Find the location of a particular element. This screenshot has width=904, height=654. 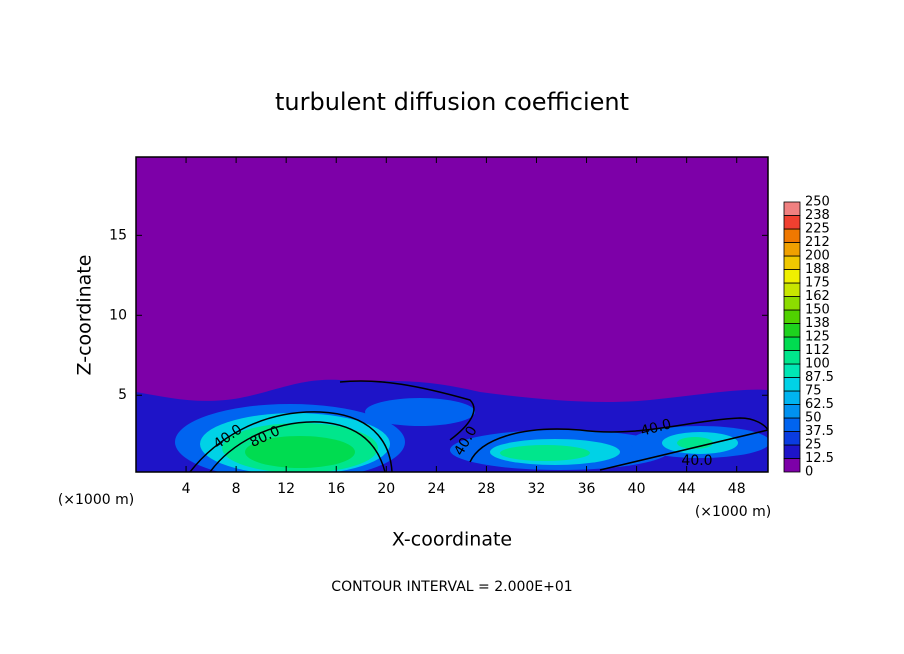

colorbar-label: 138 is located at coordinates (817, 323).